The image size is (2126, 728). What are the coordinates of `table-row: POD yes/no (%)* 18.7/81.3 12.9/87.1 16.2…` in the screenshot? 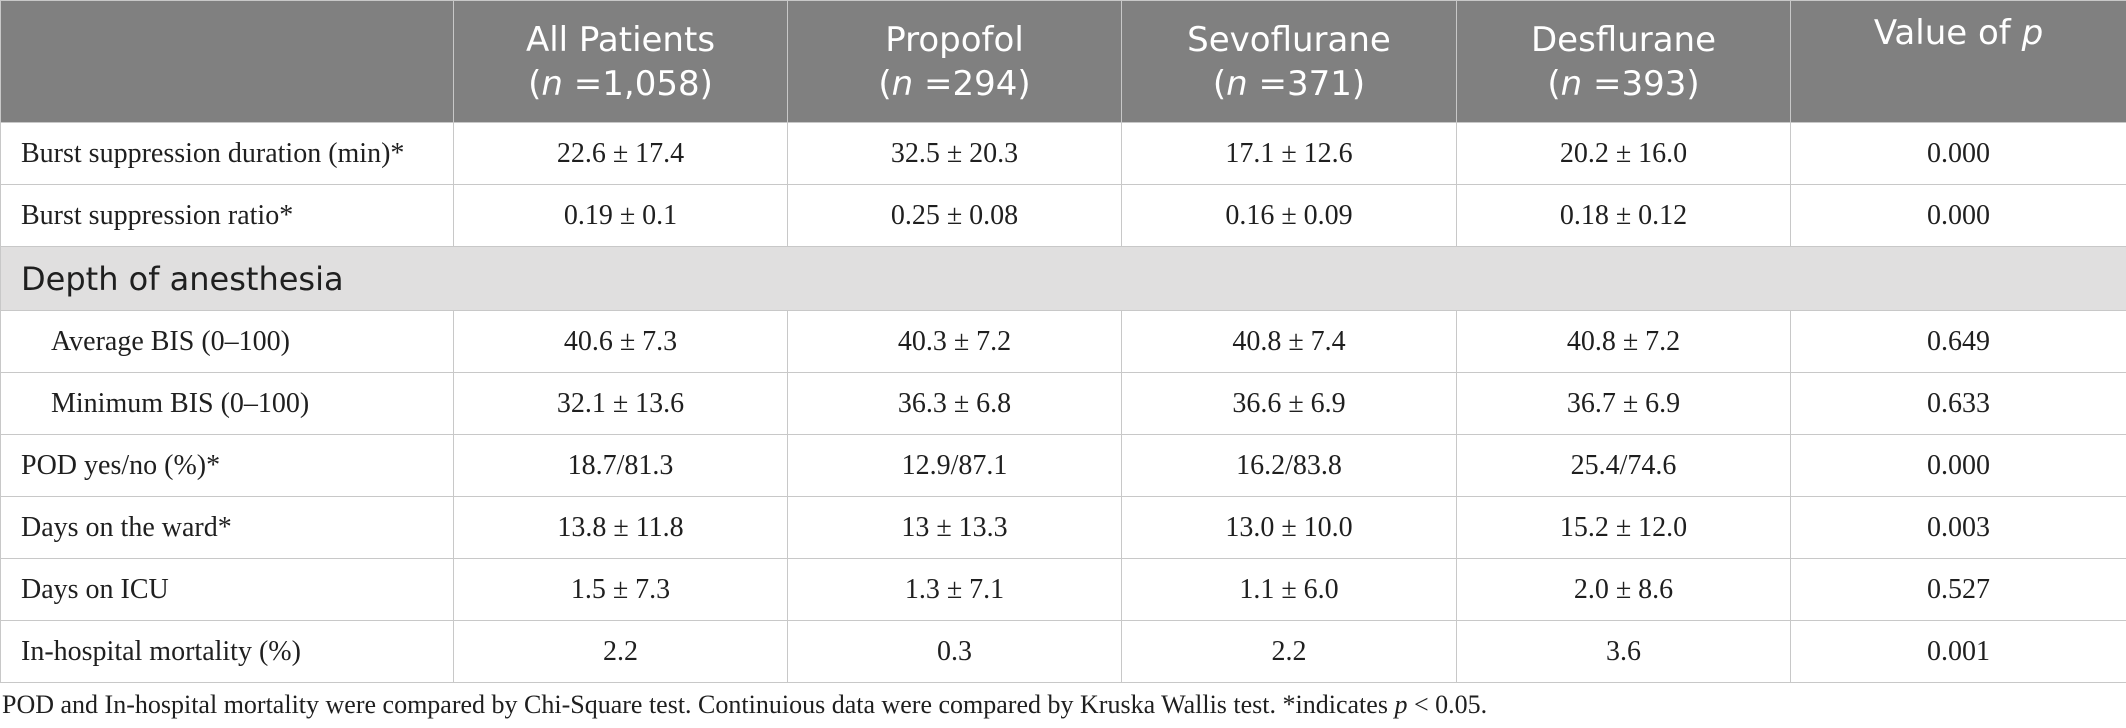 It's located at (1063, 465).